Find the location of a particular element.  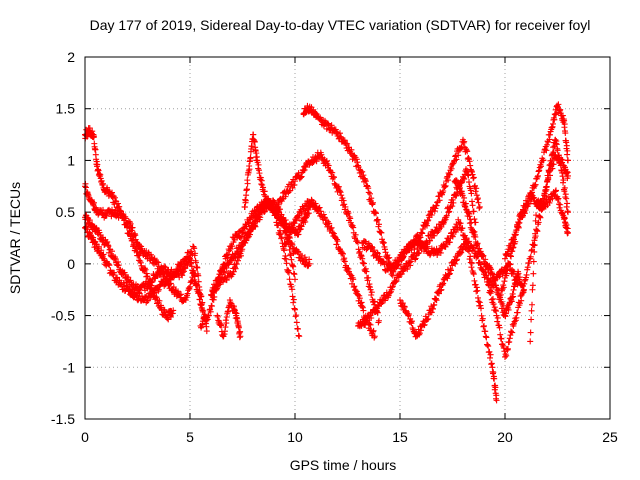

x-tick-labels: 0 5 10 15 20 25 is located at coordinates (349, 437).